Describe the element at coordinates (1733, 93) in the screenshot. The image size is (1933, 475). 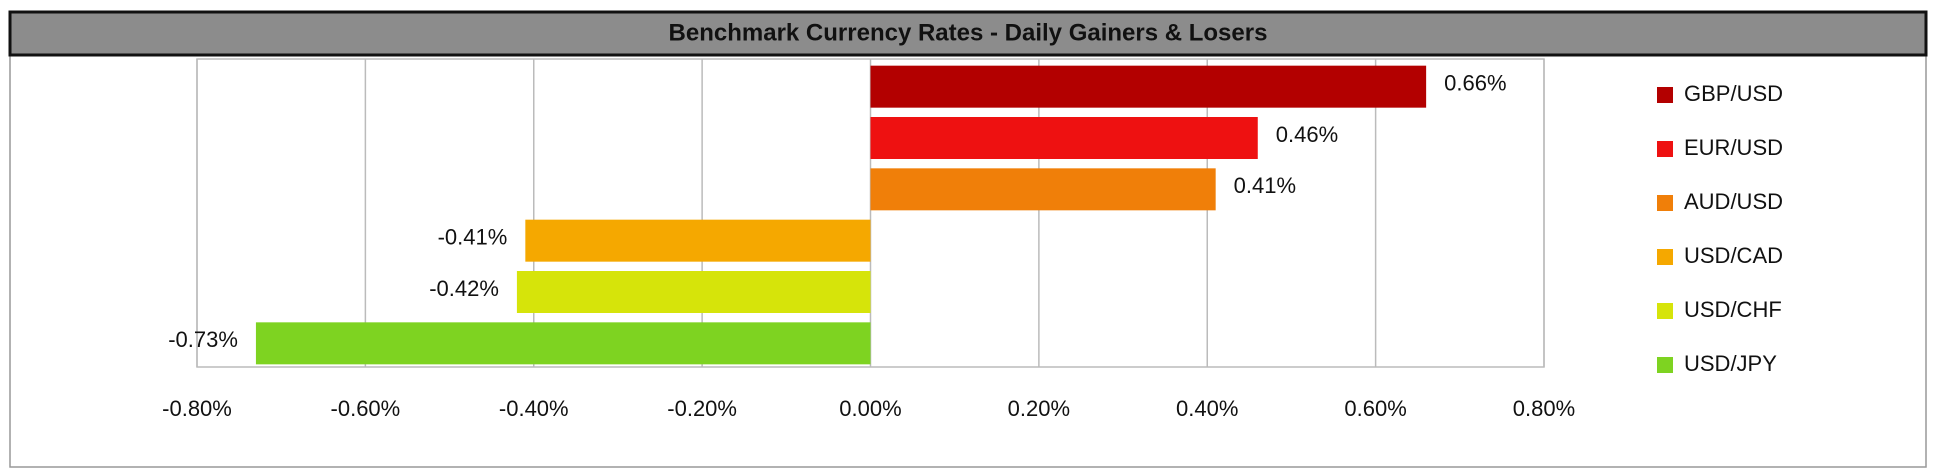
I see `legend-label: GBP/USD` at that location.